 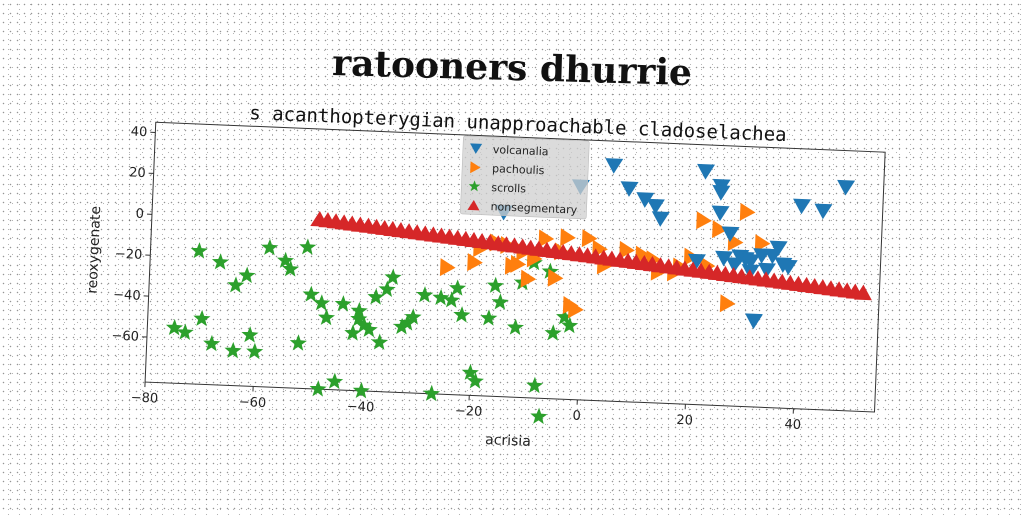 What do you see at coordinates (512, 68) in the screenshot?
I see `chart-title: ratooners dhurrie` at bounding box center [512, 68].